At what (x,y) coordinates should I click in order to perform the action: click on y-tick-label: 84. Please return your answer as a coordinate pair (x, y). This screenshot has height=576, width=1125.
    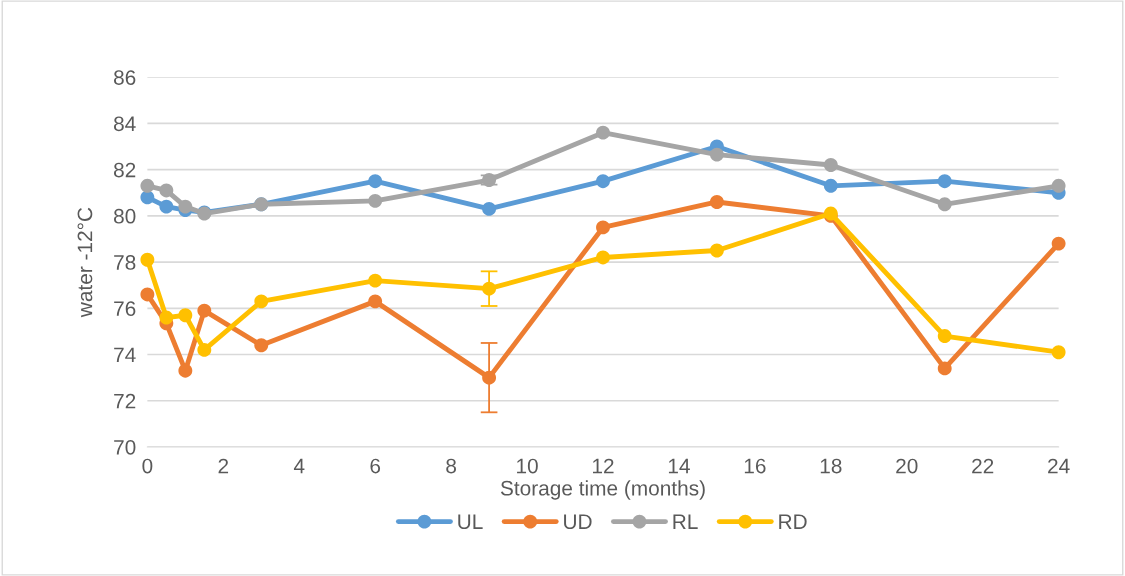
    Looking at the image, I should click on (125, 124).